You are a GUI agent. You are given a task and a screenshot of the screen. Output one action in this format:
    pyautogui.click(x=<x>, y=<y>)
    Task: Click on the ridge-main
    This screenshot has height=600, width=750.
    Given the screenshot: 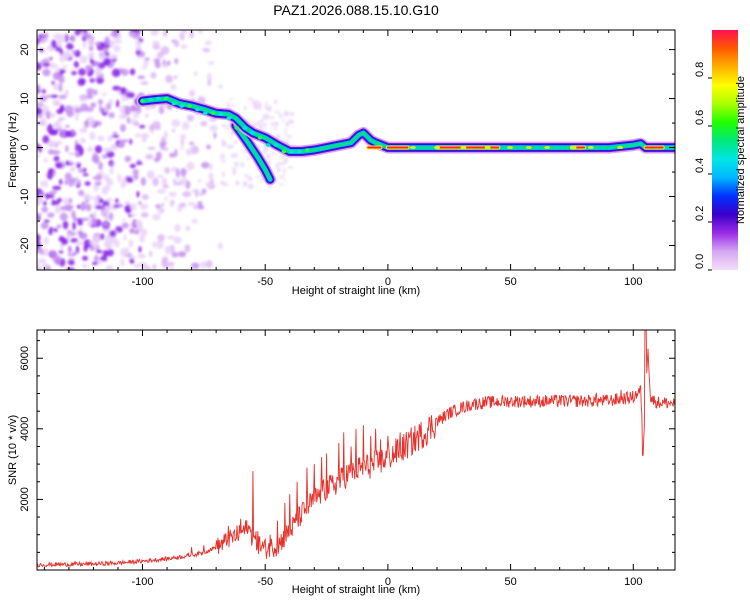 What is the action you would take?
    pyautogui.click(x=405, y=125)
    